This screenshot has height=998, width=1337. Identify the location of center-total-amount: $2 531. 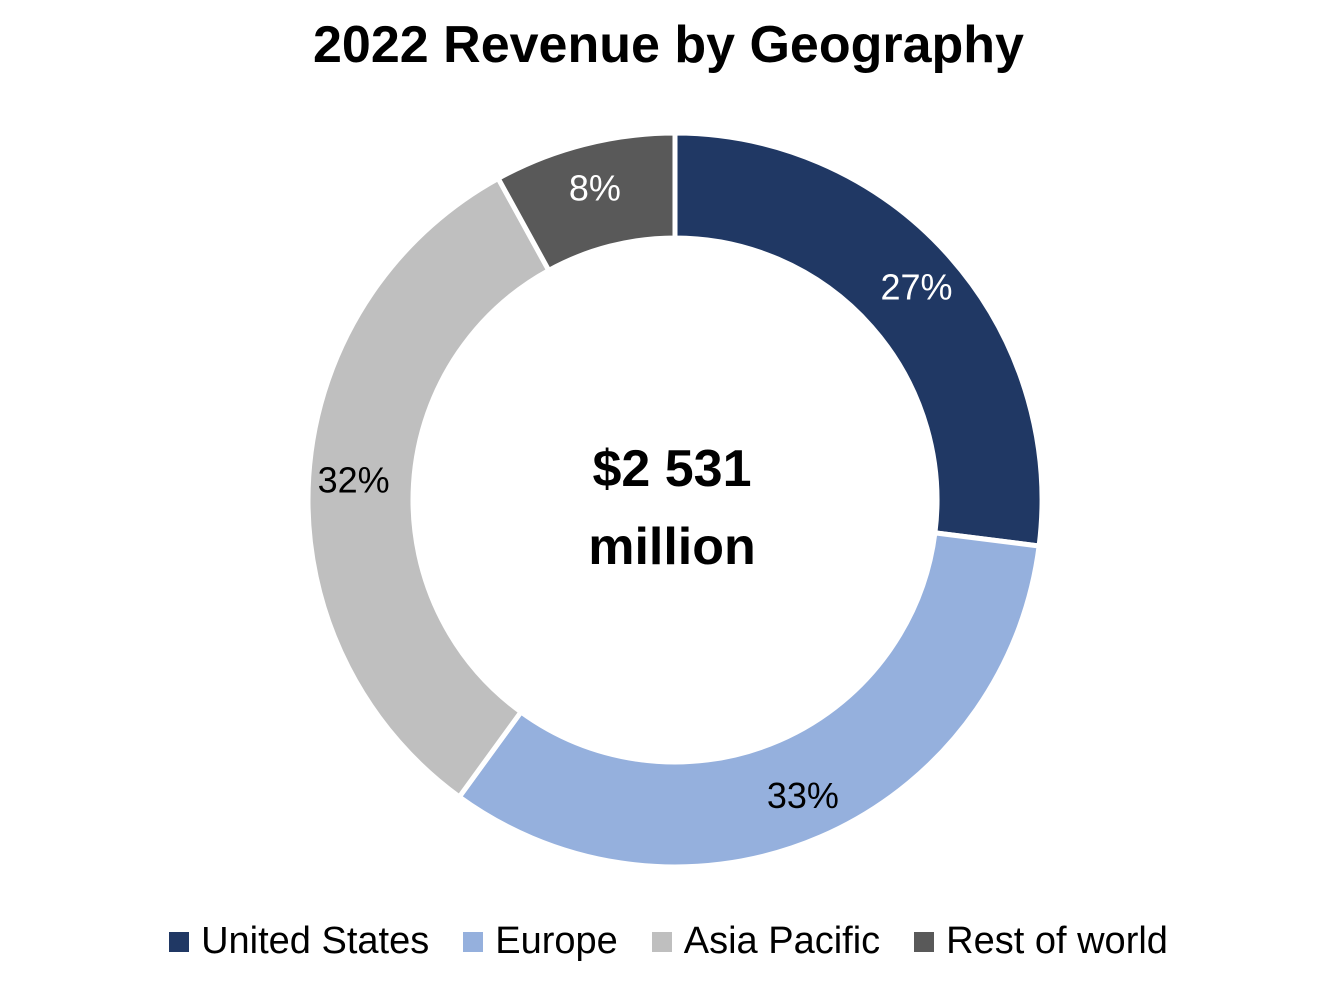
(672, 469).